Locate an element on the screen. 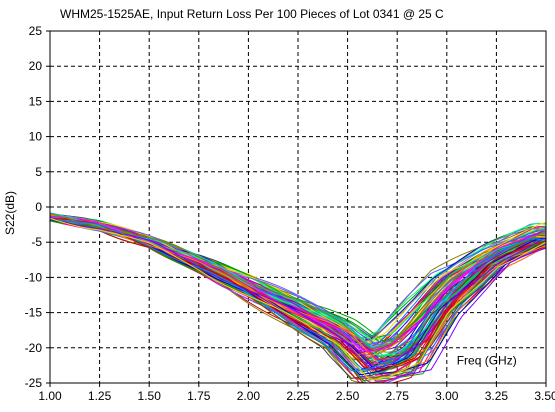  y-tick-label: -10 is located at coordinates (34, 277).